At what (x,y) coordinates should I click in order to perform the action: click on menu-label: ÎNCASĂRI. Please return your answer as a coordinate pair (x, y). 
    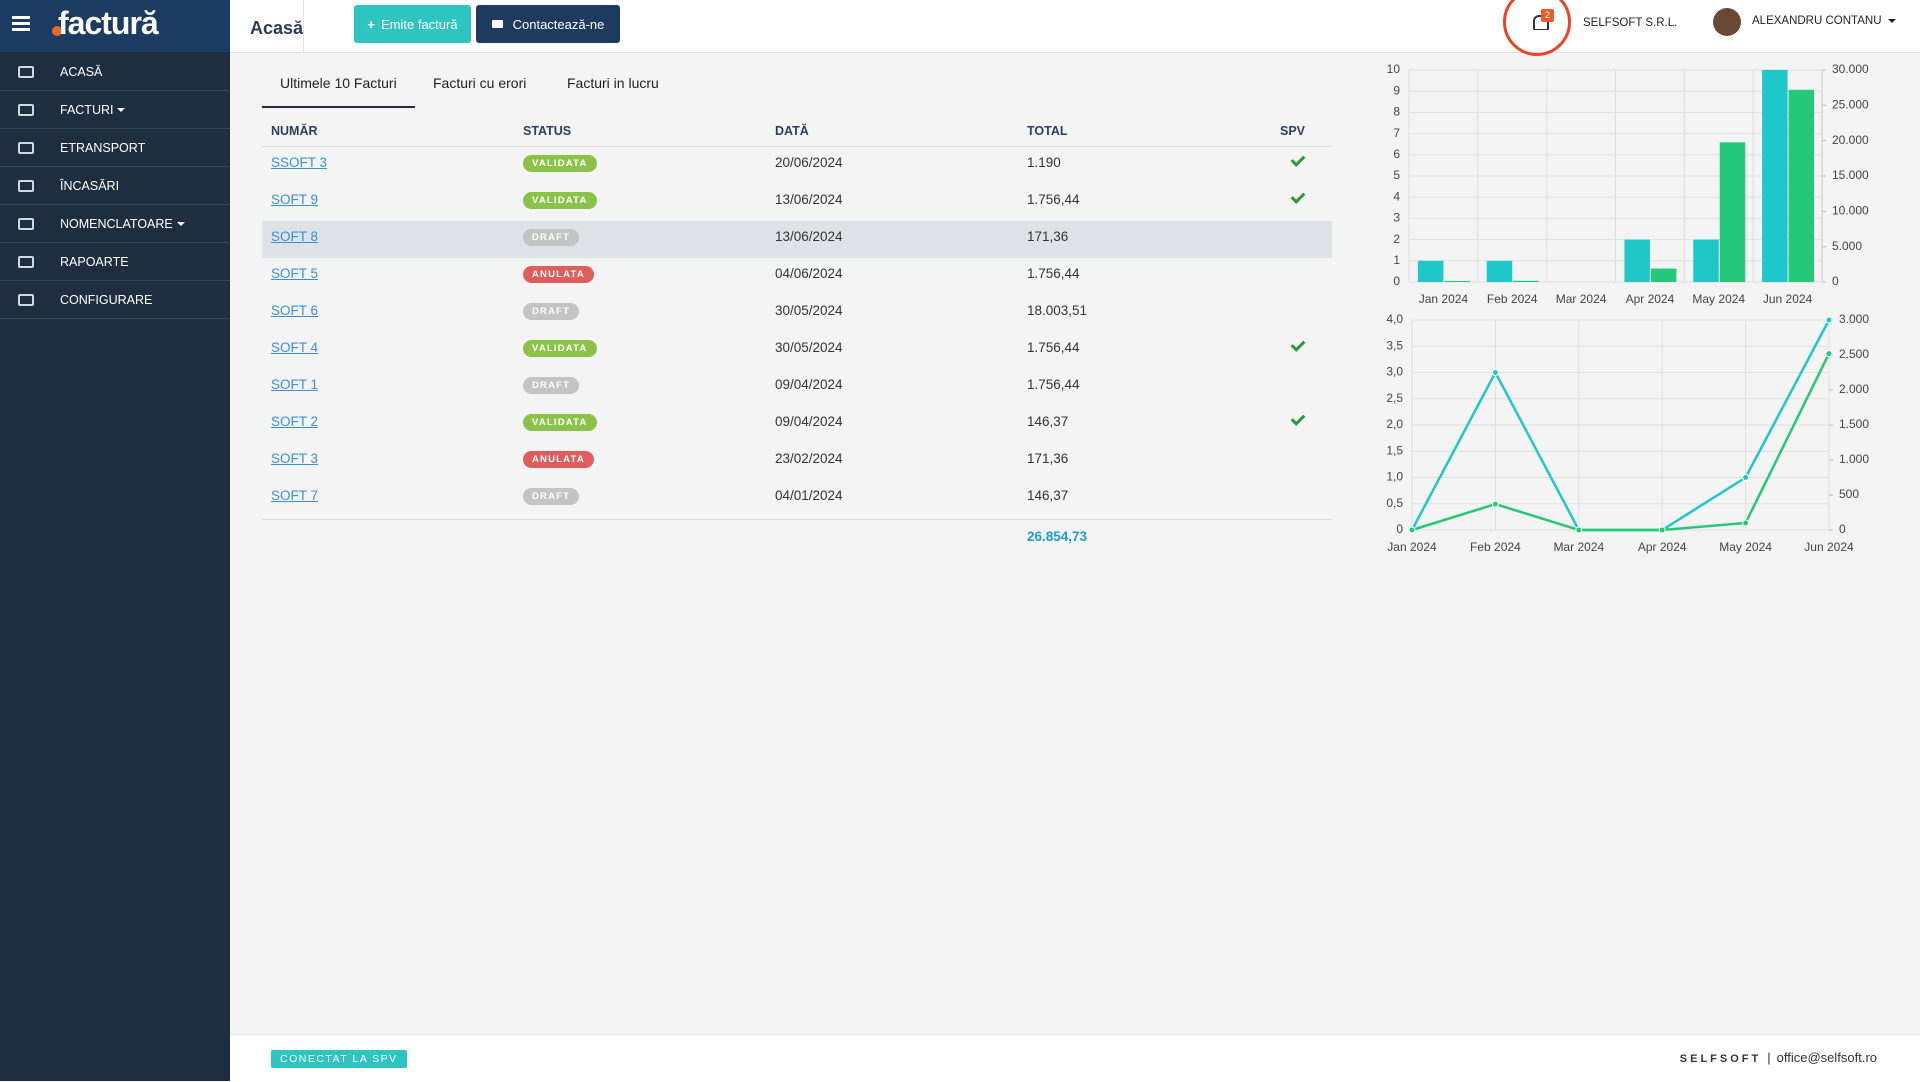
    Looking at the image, I should click on (90, 186).